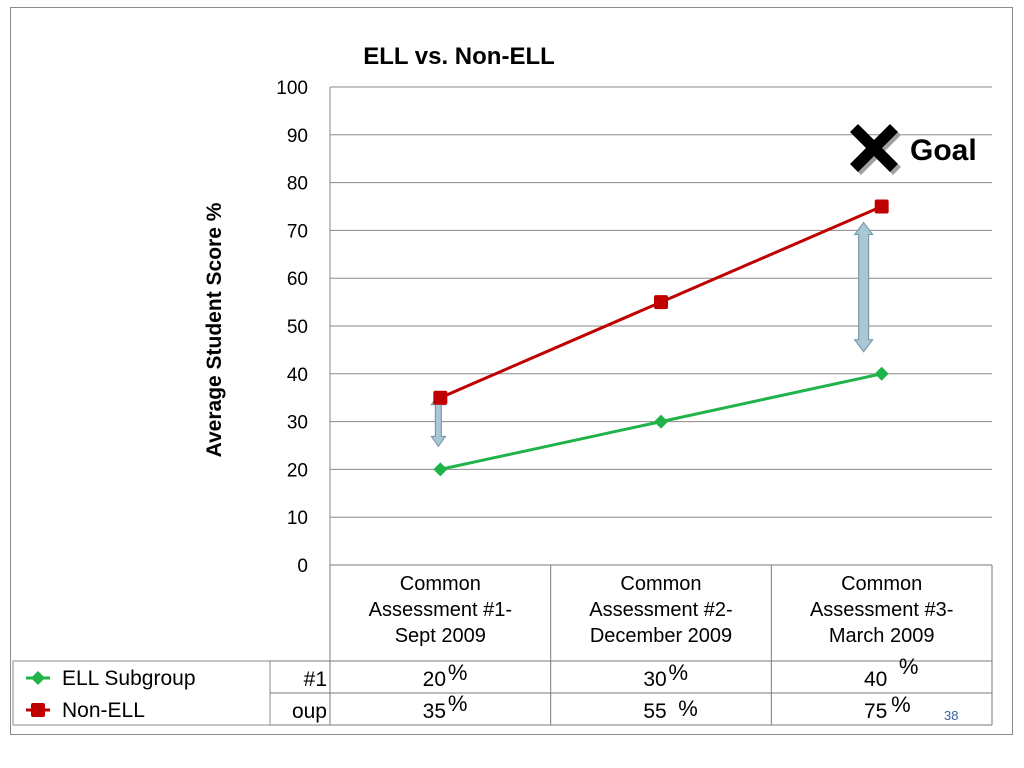 This screenshot has height=768, width=1024. Describe the element at coordinates (297, 136) in the screenshot. I see `y-tick-label: 90` at that location.